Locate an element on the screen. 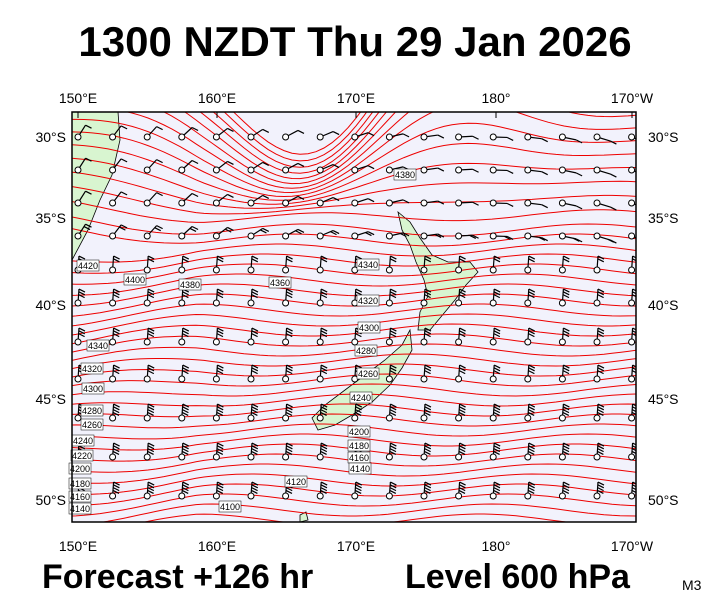 The height and width of the screenshot is (600, 711). contour-label: 4160 is located at coordinates (359, 458).